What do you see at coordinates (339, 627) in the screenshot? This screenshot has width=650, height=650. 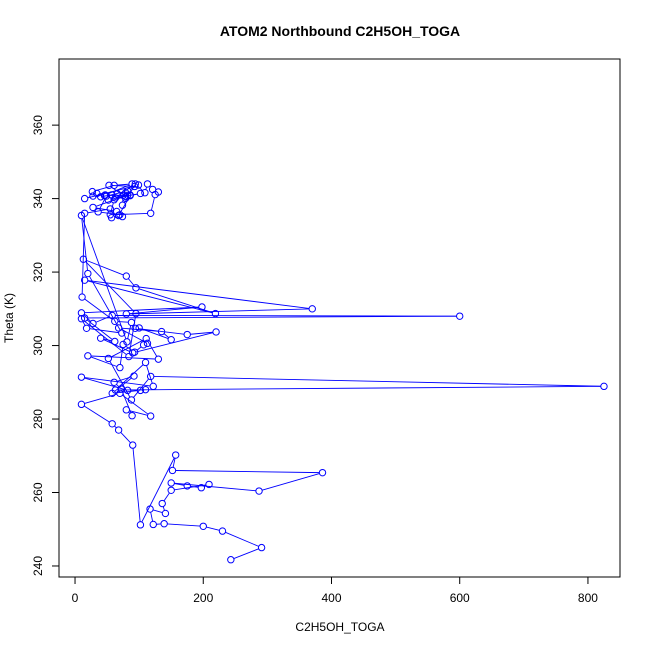 I see `x-axis-label: C2H5OH_TOGA` at bounding box center [339, 627].